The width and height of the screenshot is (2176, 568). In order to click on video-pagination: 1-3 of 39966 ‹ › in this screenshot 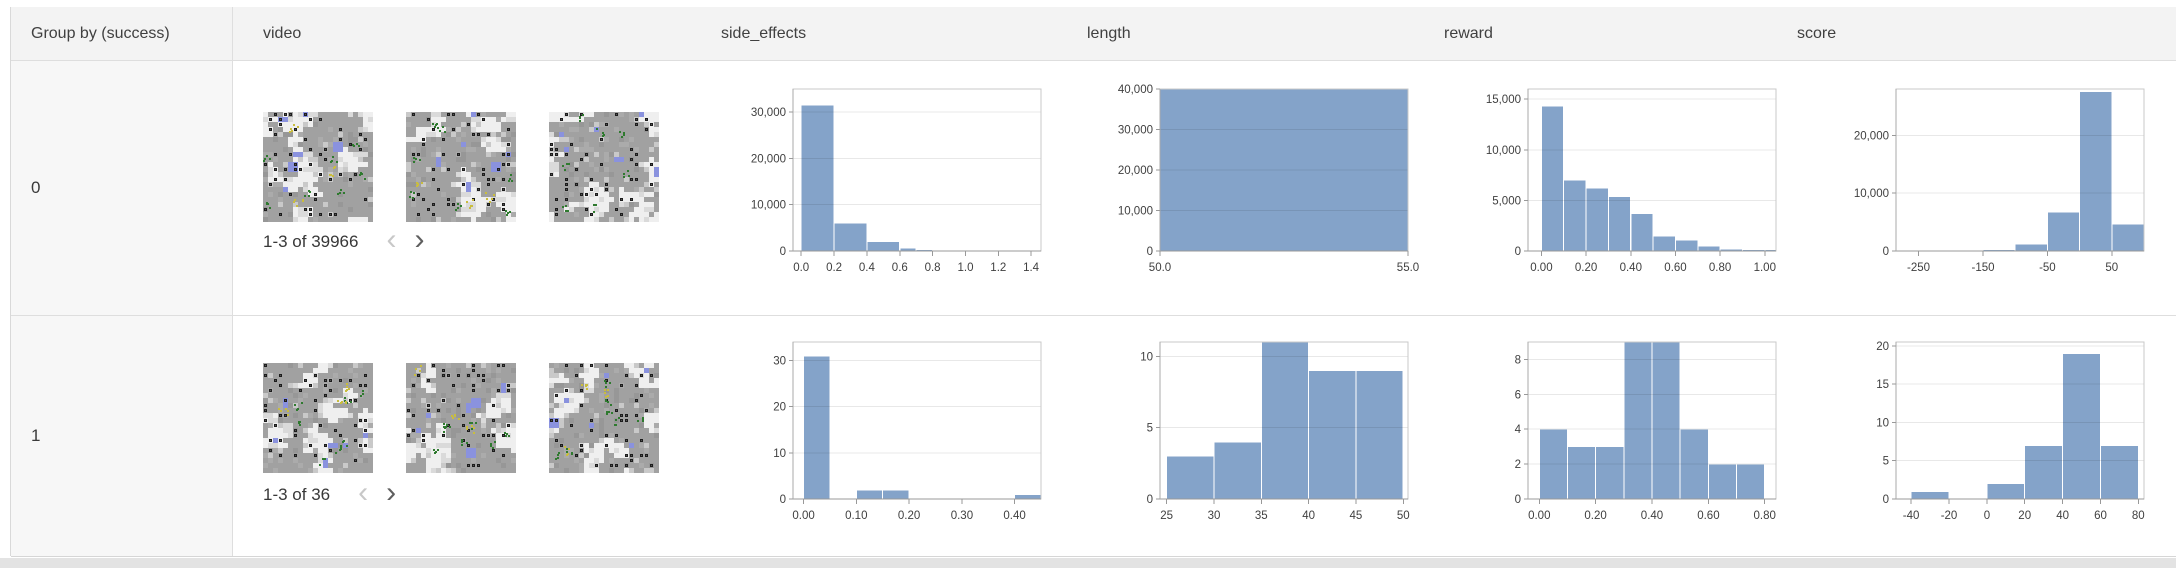, I will do `click(344, 239)`.